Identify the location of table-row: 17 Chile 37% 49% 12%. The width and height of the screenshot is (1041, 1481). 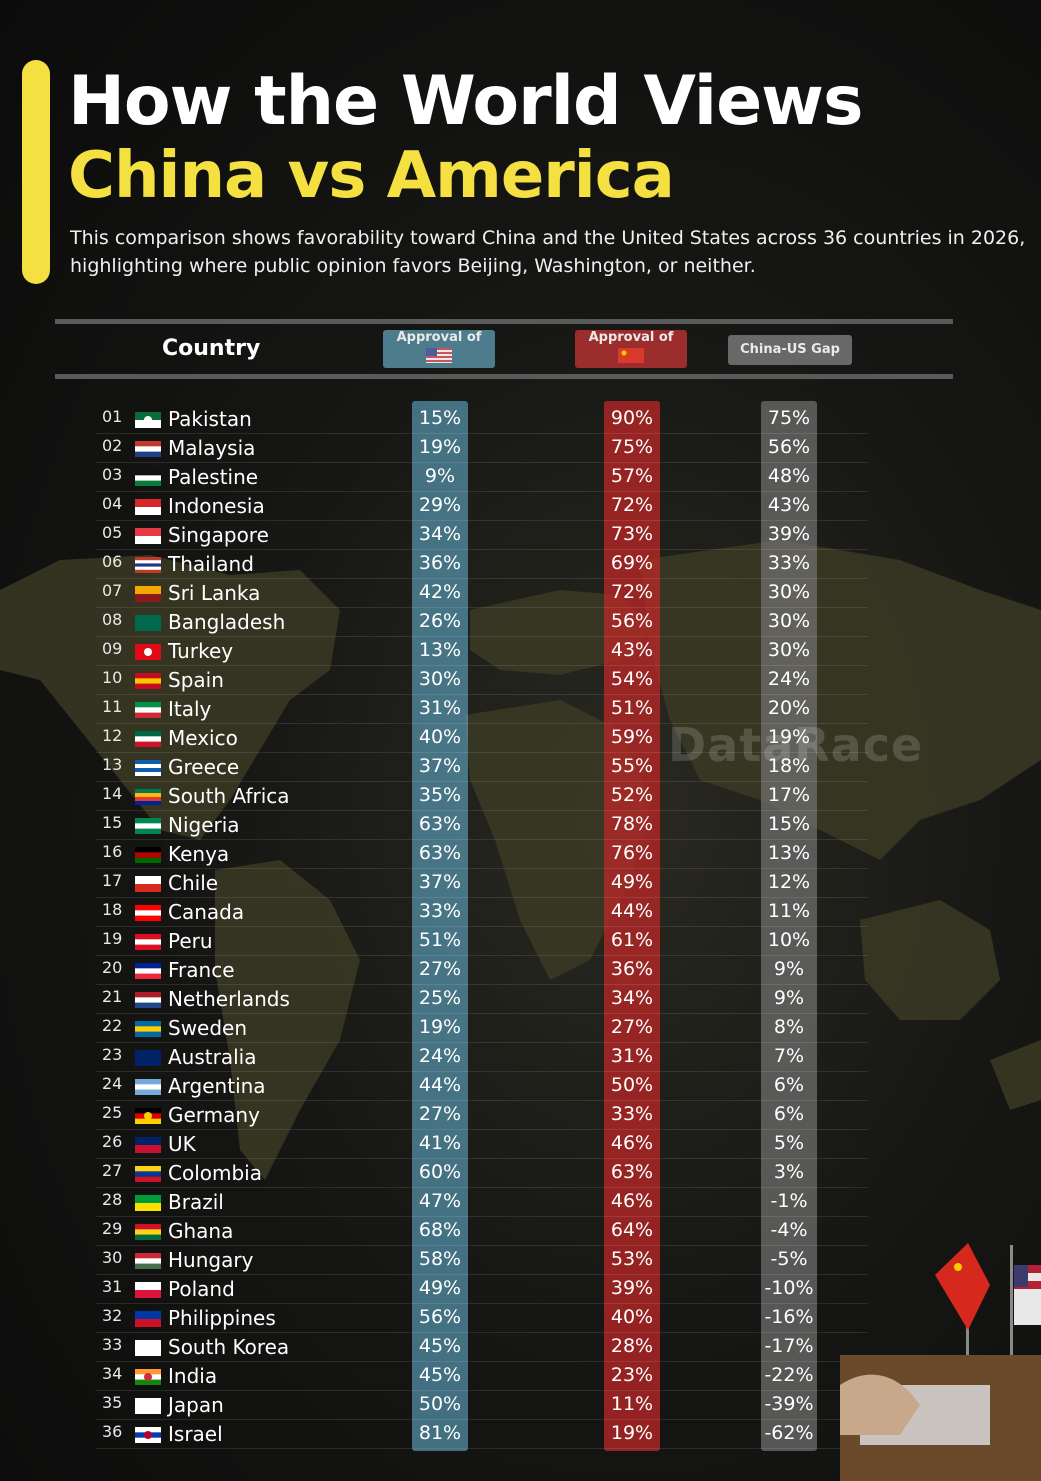
(520, 883).